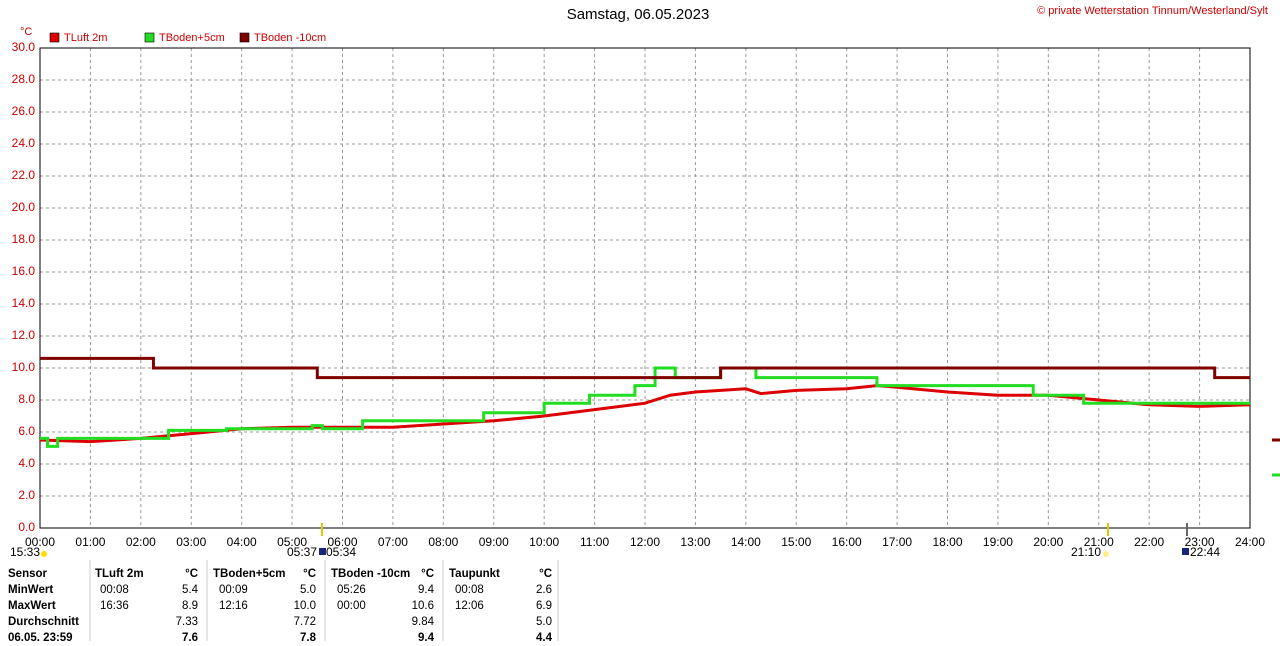 This screenshot has width=1280, height=646. Describe the element at coordinates (192, 38) in the screenshot. I see `legend-label: TBoden+5cm` at that location.